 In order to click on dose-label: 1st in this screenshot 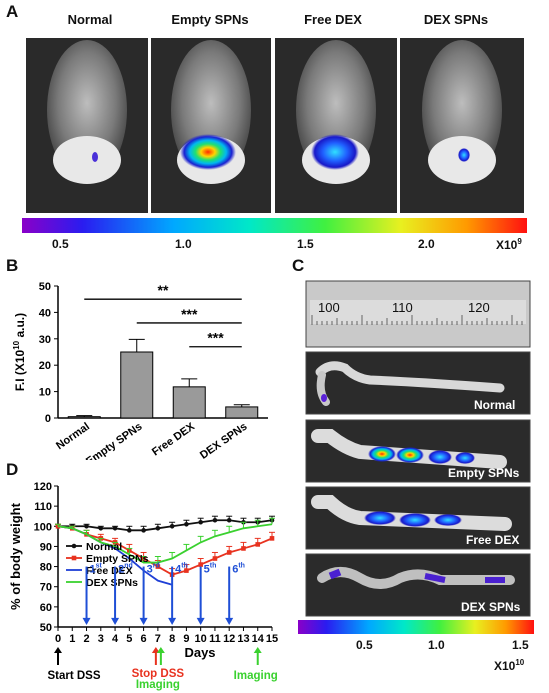, I will do `click(96, 569)`.